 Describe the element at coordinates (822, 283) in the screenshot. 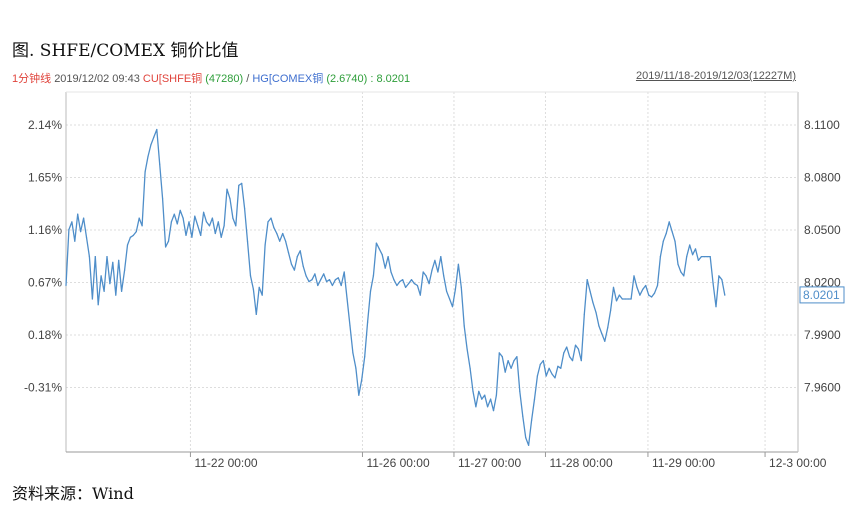

I see `right-tick-label: 8.0200` at that location.